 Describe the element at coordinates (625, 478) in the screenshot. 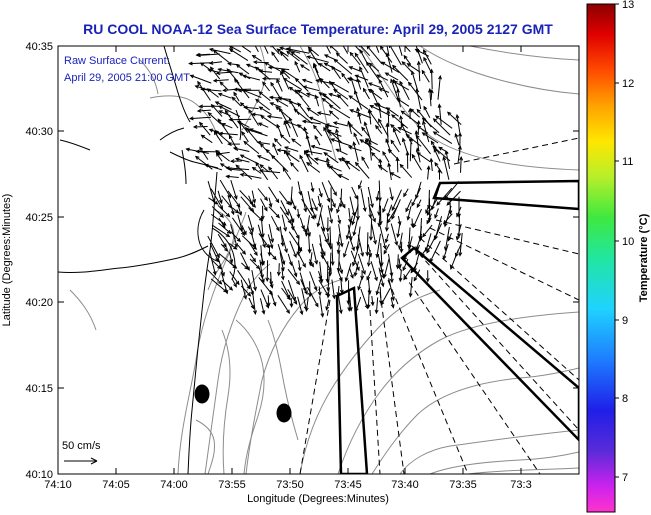

I see `colorbar-tick-label: 7` at that location.